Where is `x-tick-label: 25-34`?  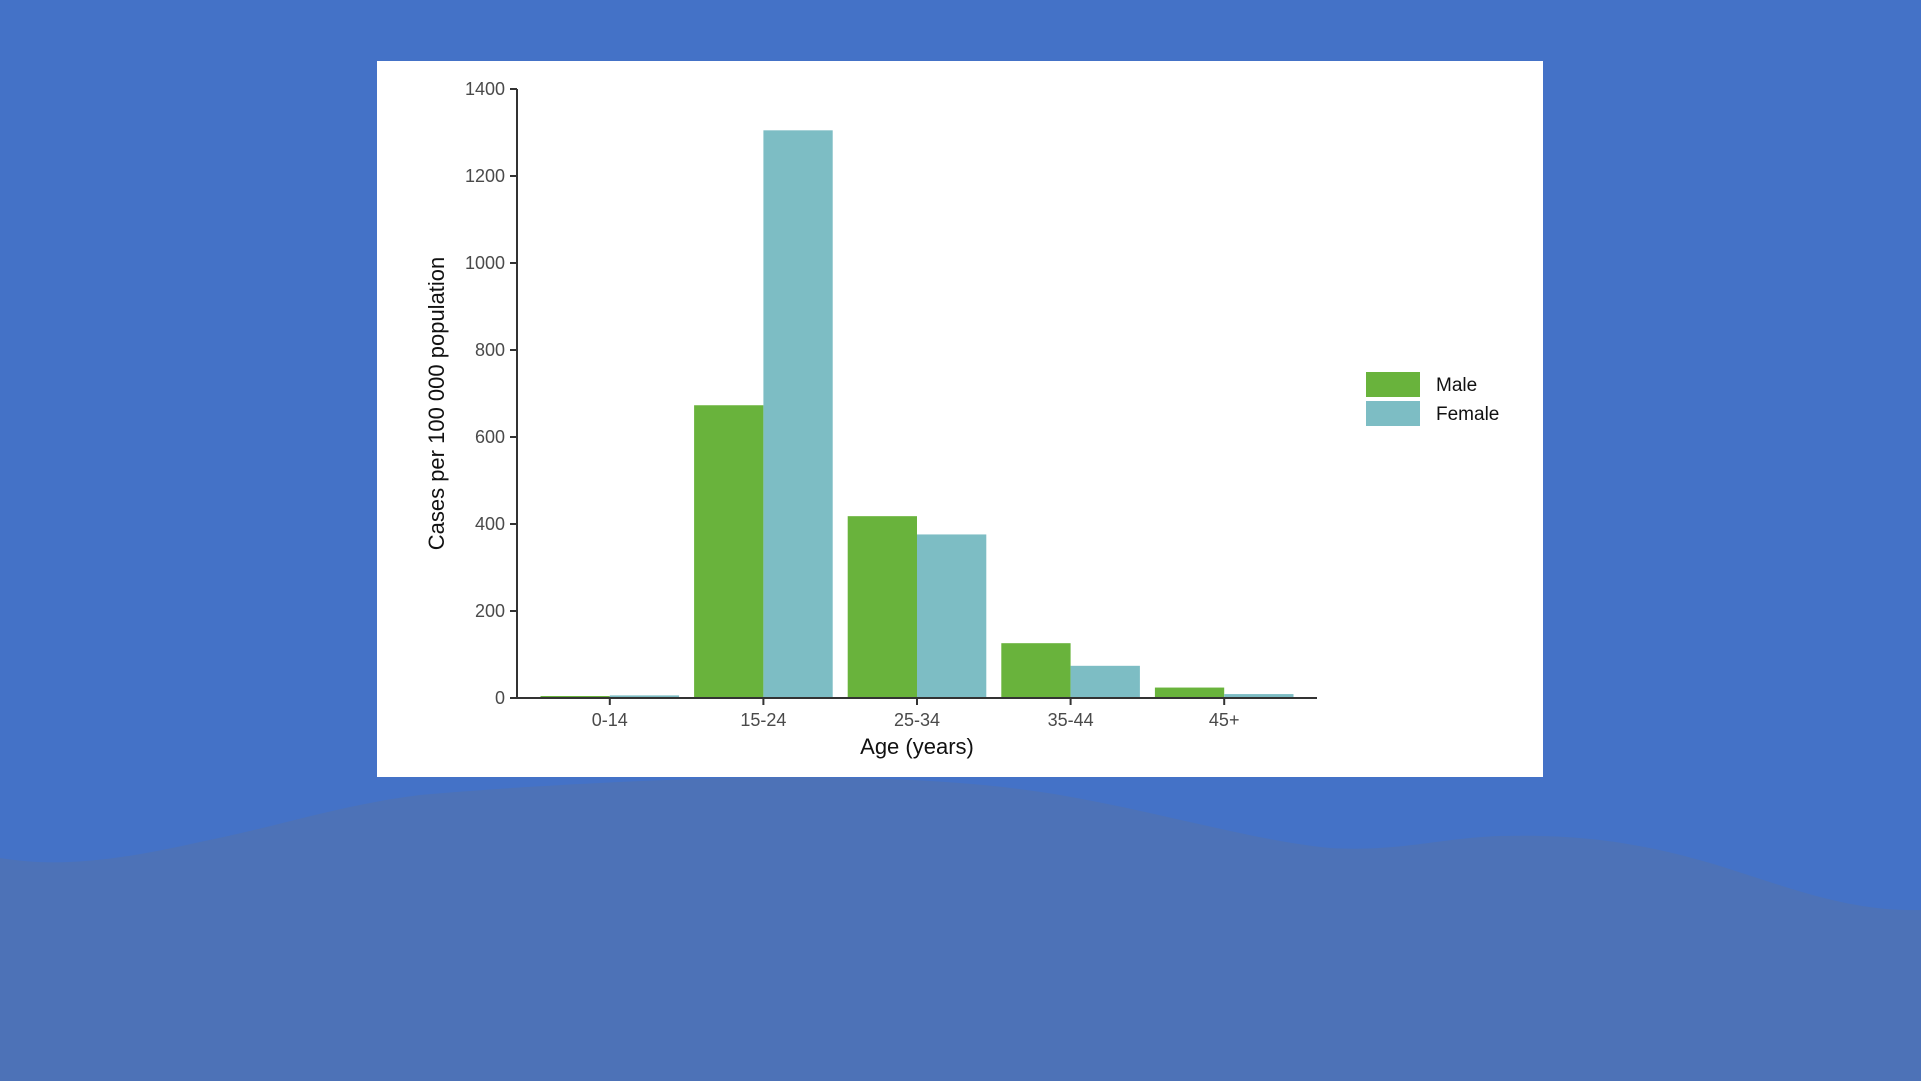
x-tick-label: 25-34 is located at coordinates (917, 720).